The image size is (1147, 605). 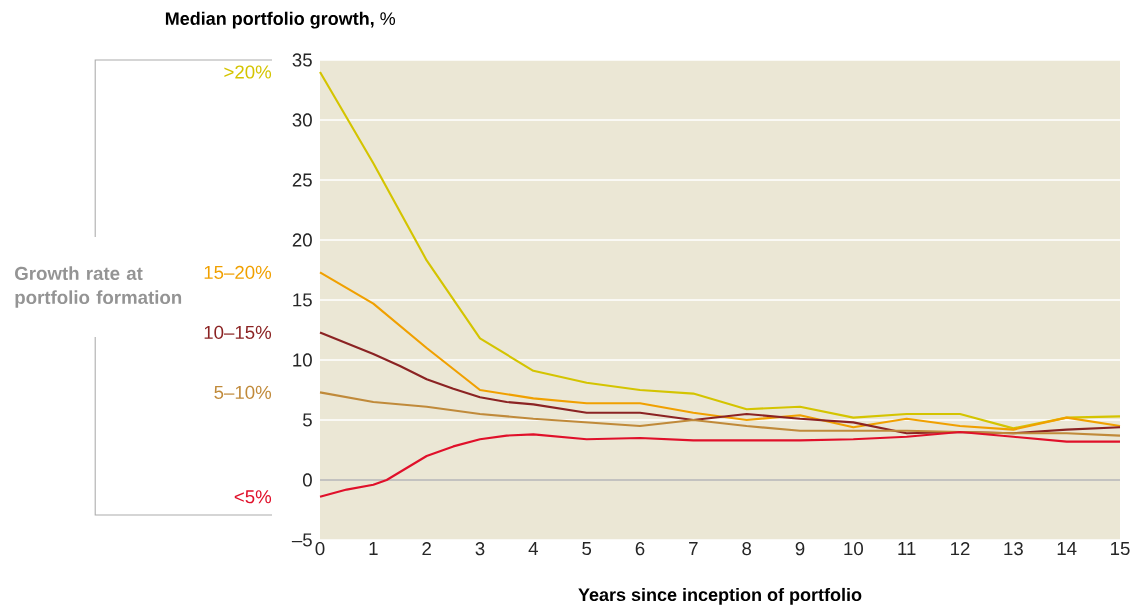 What do you see at coordinates (373, 548) in the screenshot?
I see `x-tick-label: 1` at bounding box center [373, 548].